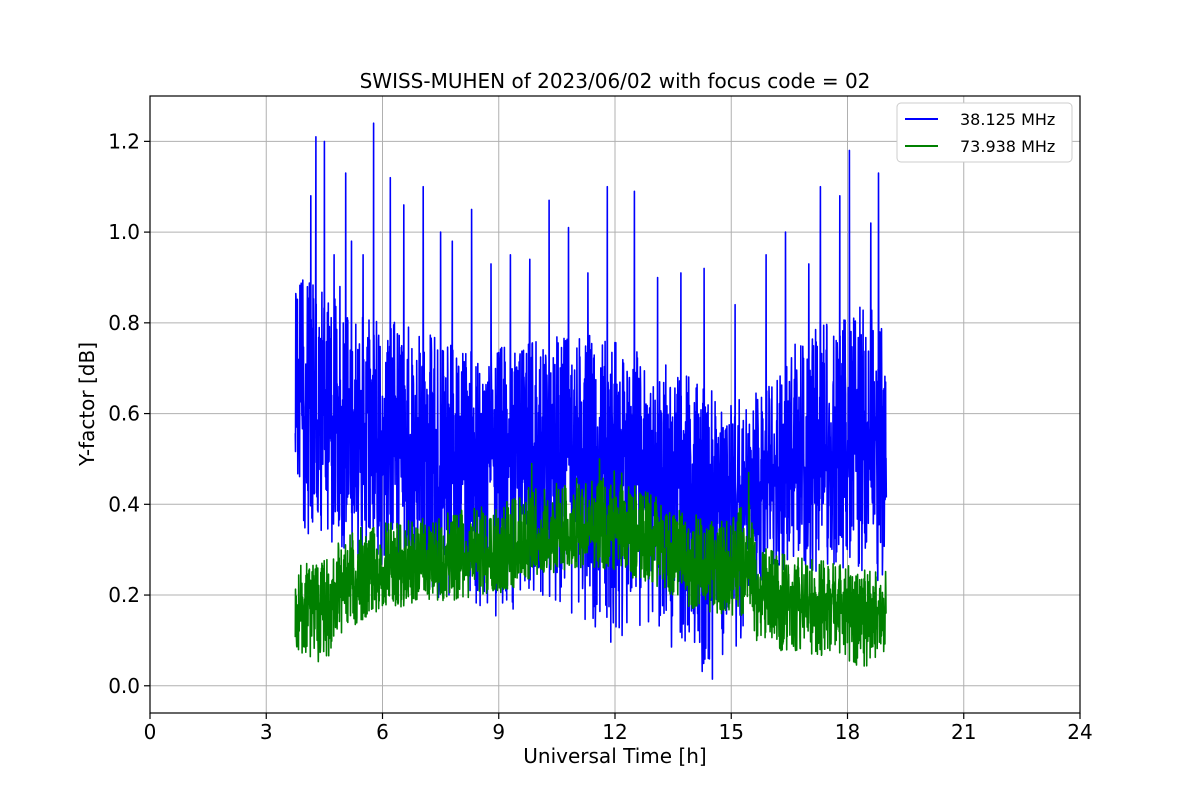  What do you see at coordinates (124, 595) in the screenshot?
I see `y-tick-label: 0.2` at bounding box center [124, 595].